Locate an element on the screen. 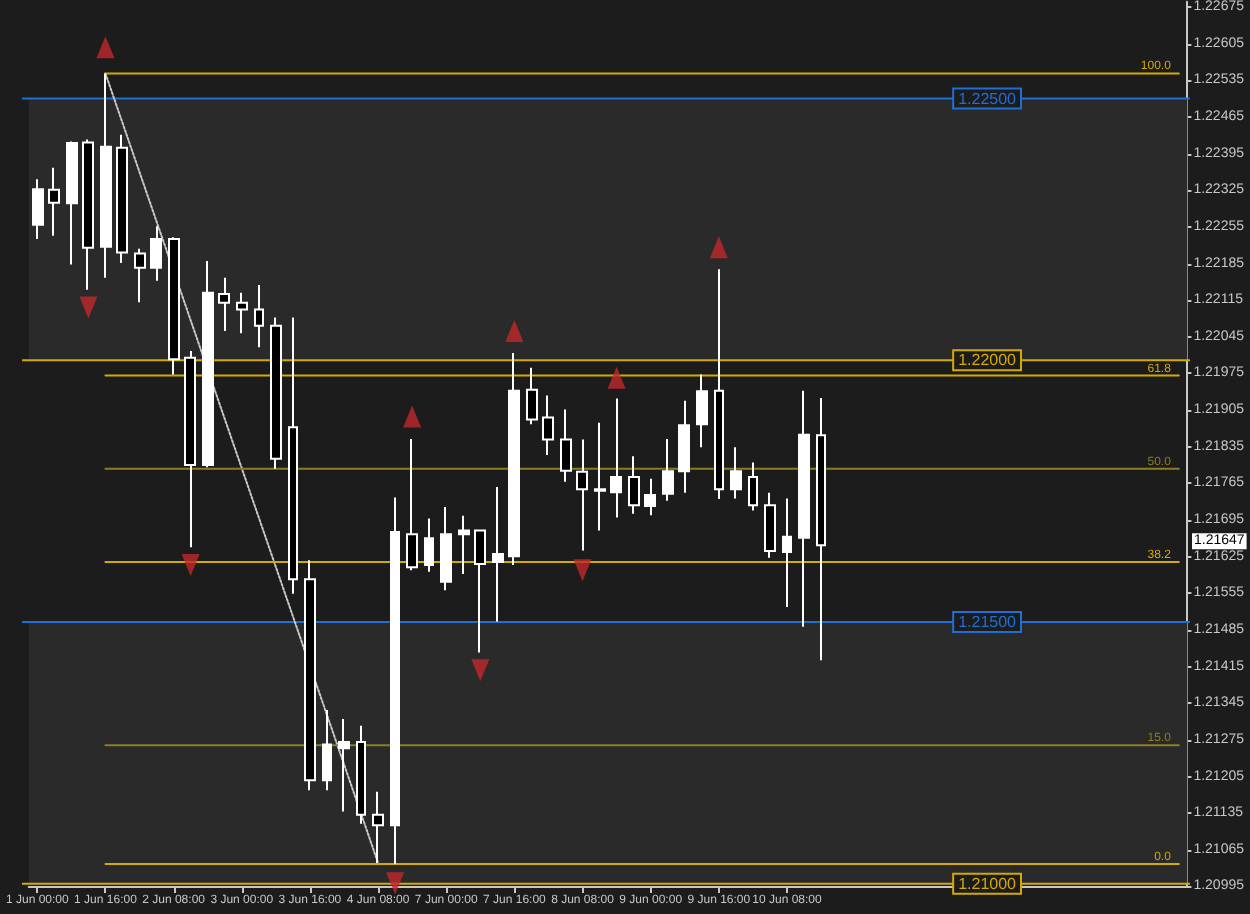 The image size is (1250, 914). ref-line-label: 1.21000 is located at coordinates (988, 883).